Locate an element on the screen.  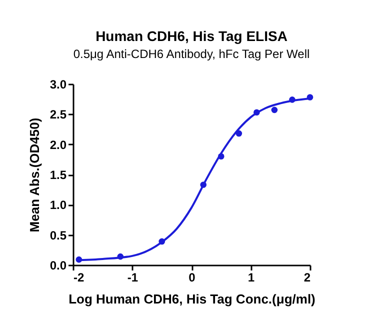
x-tick-label: 0 is located at coordinates (192, 277).